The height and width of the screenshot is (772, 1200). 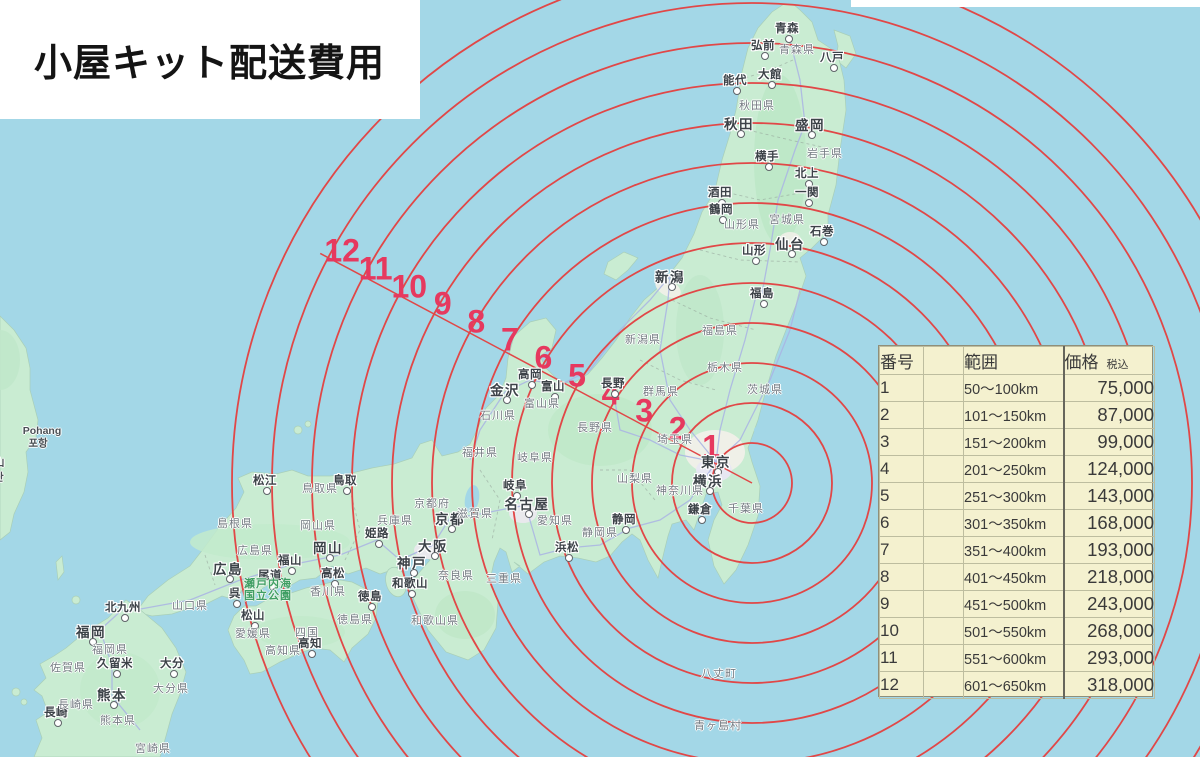 I want to click on table-row: 12 601〜650km 318,000, so click(x=1017, y=685).